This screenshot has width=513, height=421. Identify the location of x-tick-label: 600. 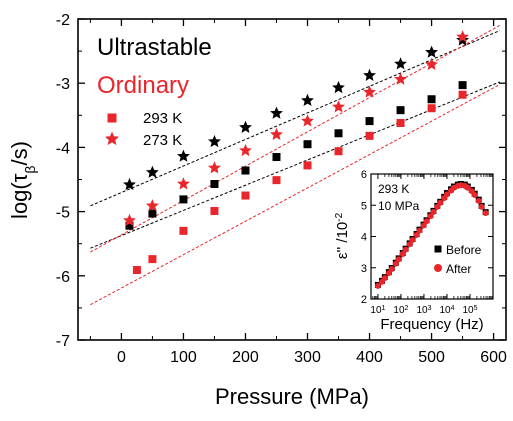
(493, 357).